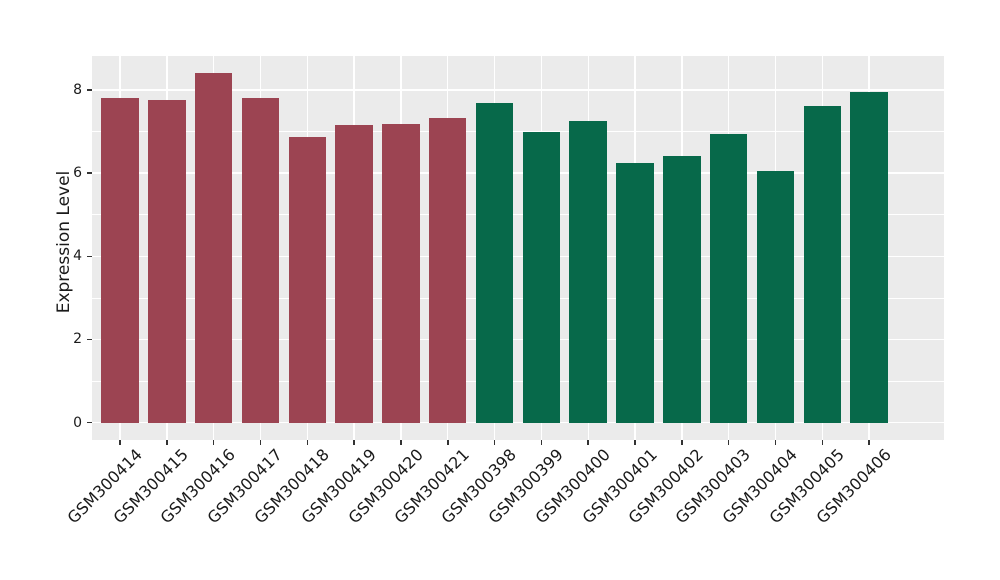 This screenshot has width=1000, height=580. What do you see at coordinates (77, 90) in the screenshot?
I see `y-tick-label: 8` at bounding box center [77, 90].